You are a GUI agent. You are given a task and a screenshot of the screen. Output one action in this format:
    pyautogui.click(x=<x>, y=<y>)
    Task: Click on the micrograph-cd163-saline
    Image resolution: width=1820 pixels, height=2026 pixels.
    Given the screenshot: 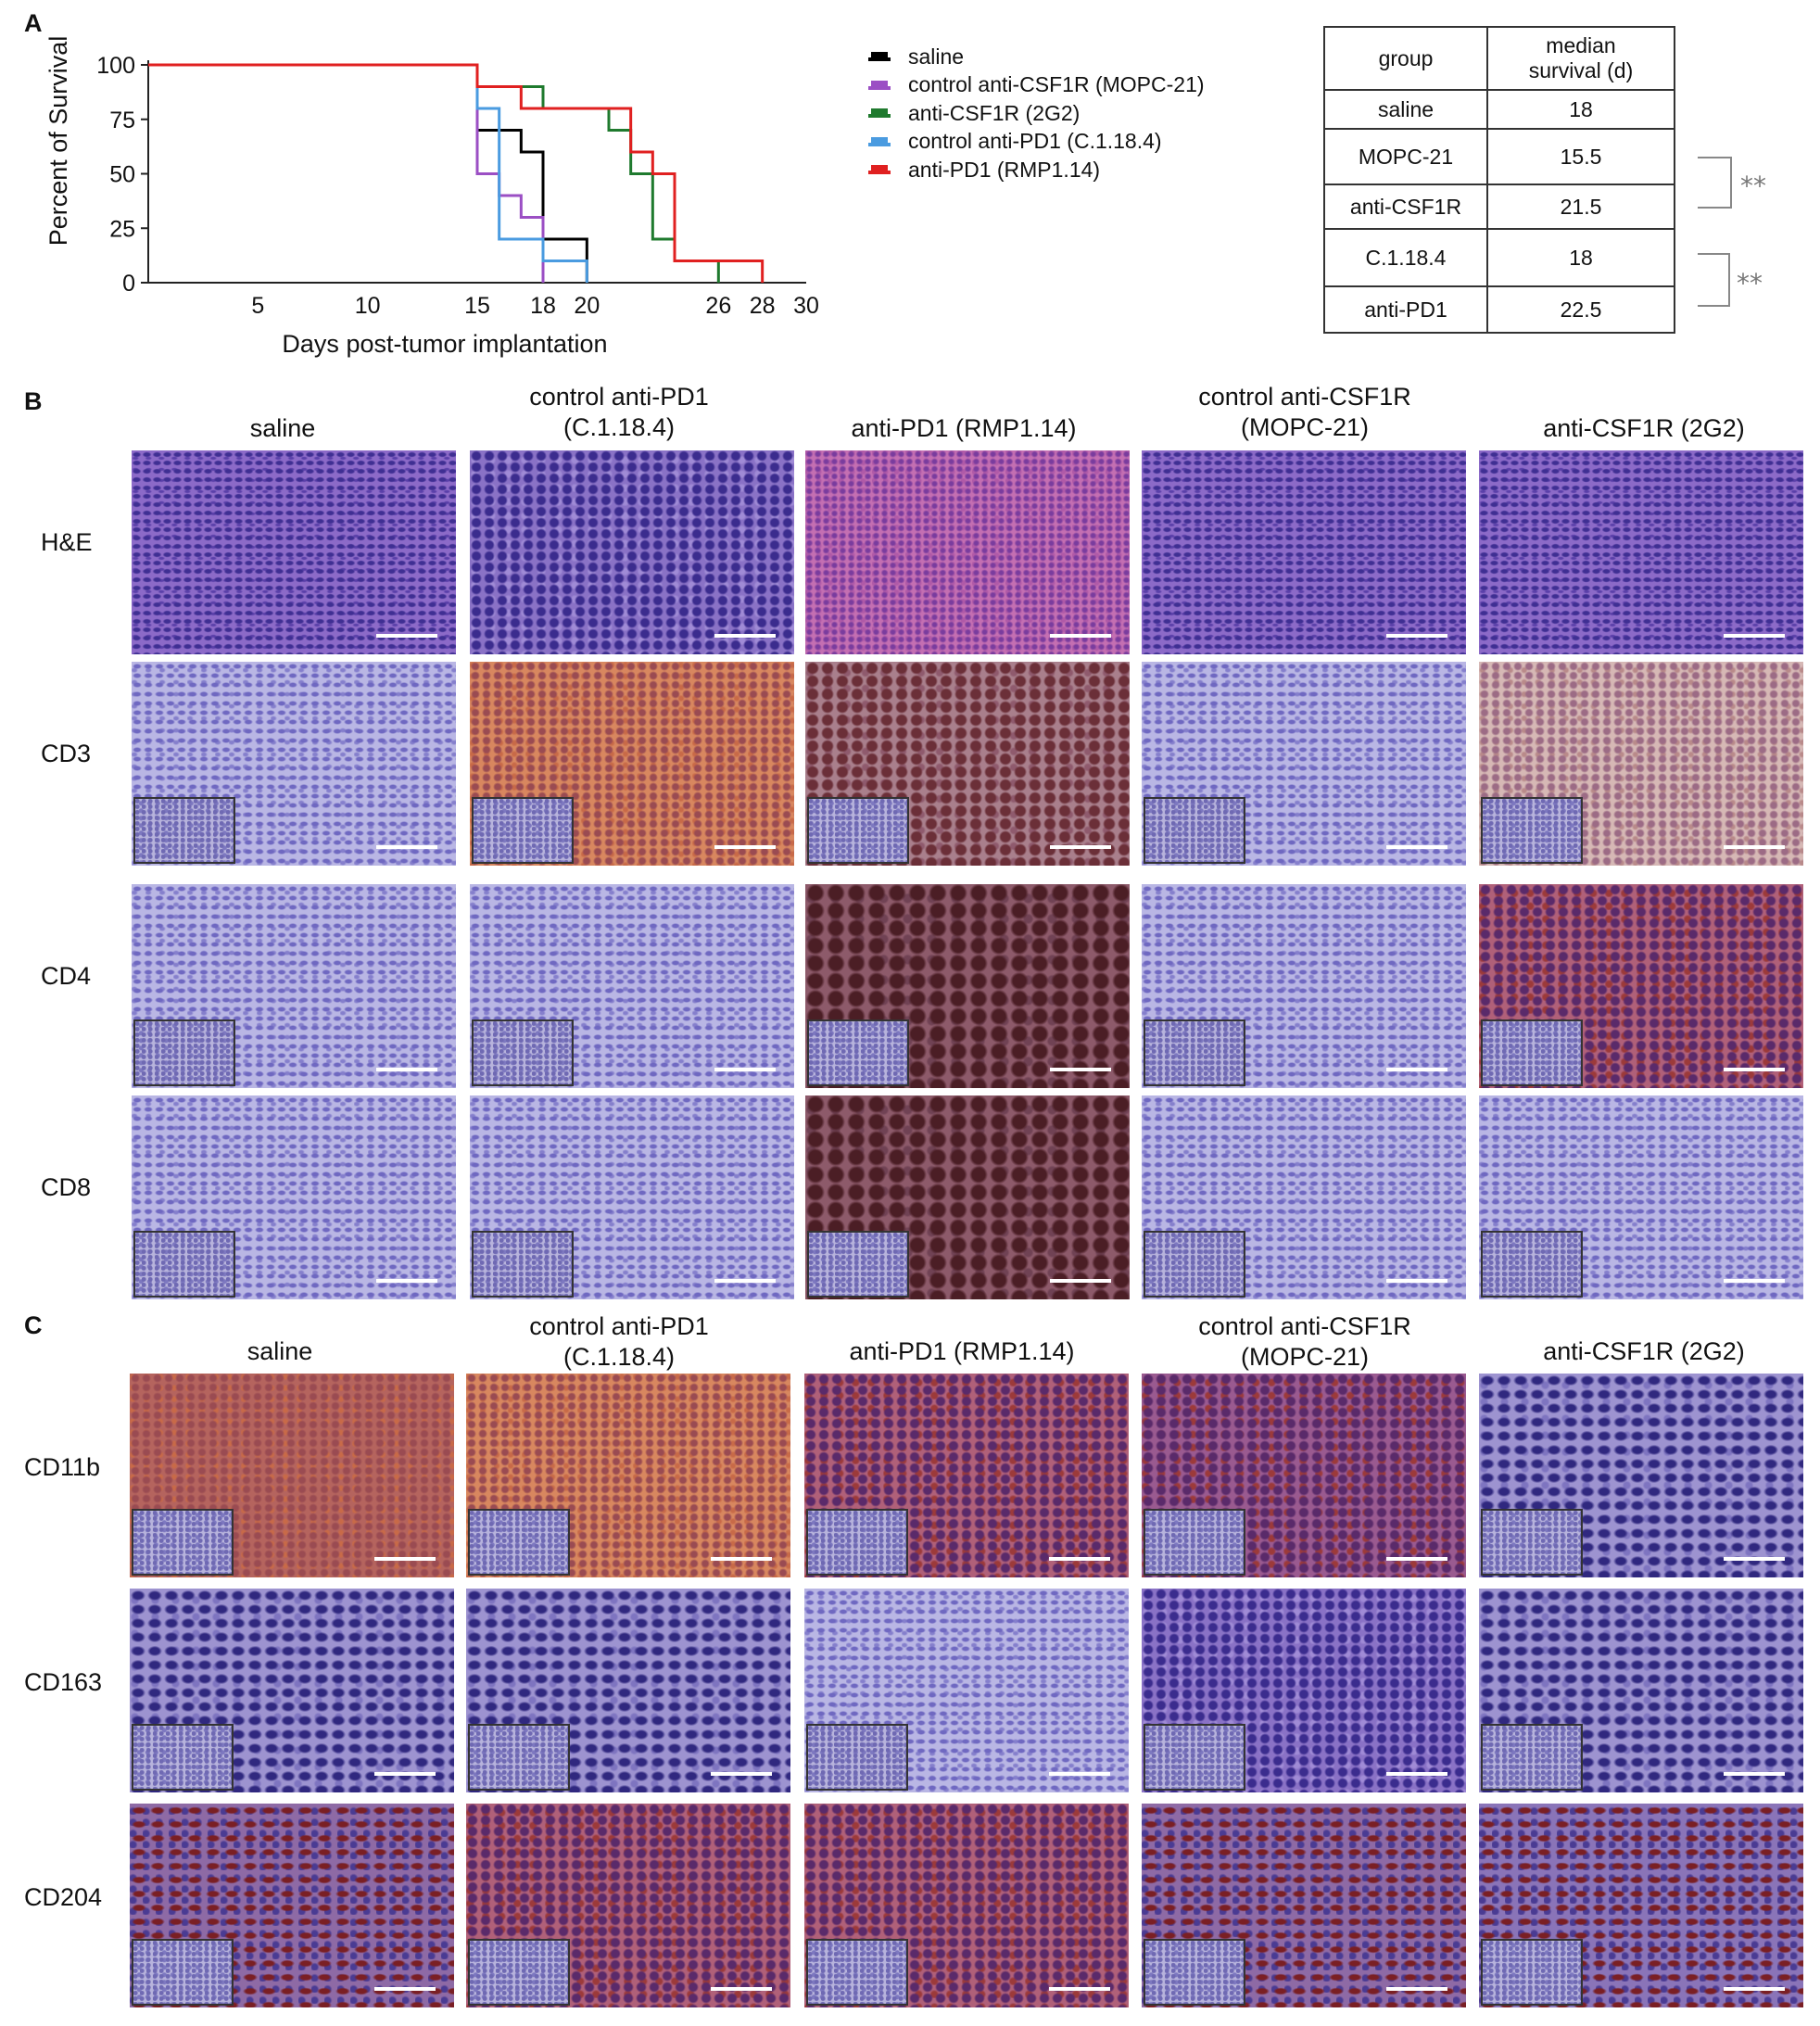 What is the action you would take?
    pyautogui.click(x=292, y=1690)
    